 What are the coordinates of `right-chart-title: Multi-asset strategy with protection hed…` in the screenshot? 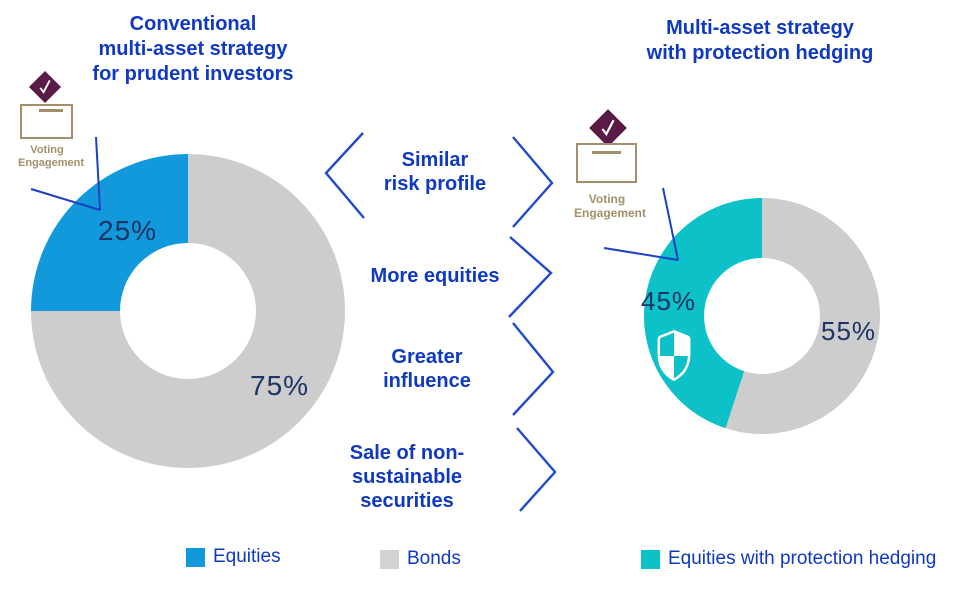 It's located at (760, 40).